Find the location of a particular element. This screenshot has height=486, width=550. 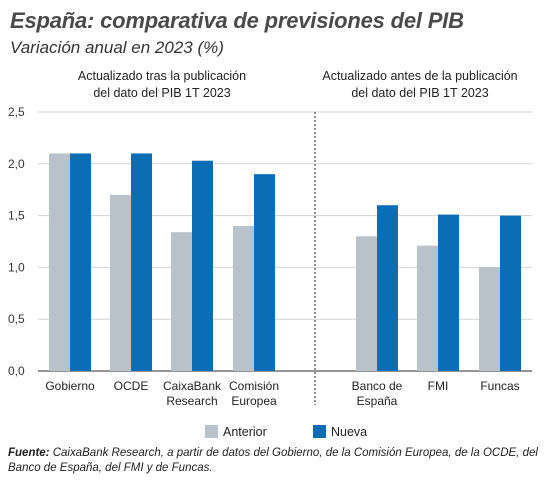

y-tick-label: 1,0 is located at coordinates (16, 267).